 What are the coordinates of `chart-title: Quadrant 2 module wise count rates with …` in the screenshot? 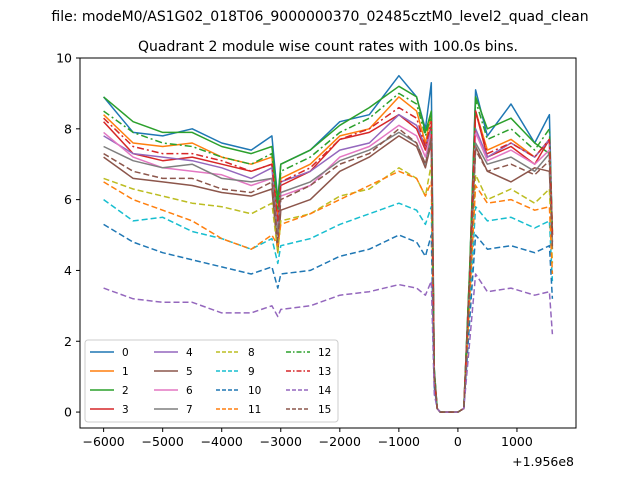 It's located at (328, 47).